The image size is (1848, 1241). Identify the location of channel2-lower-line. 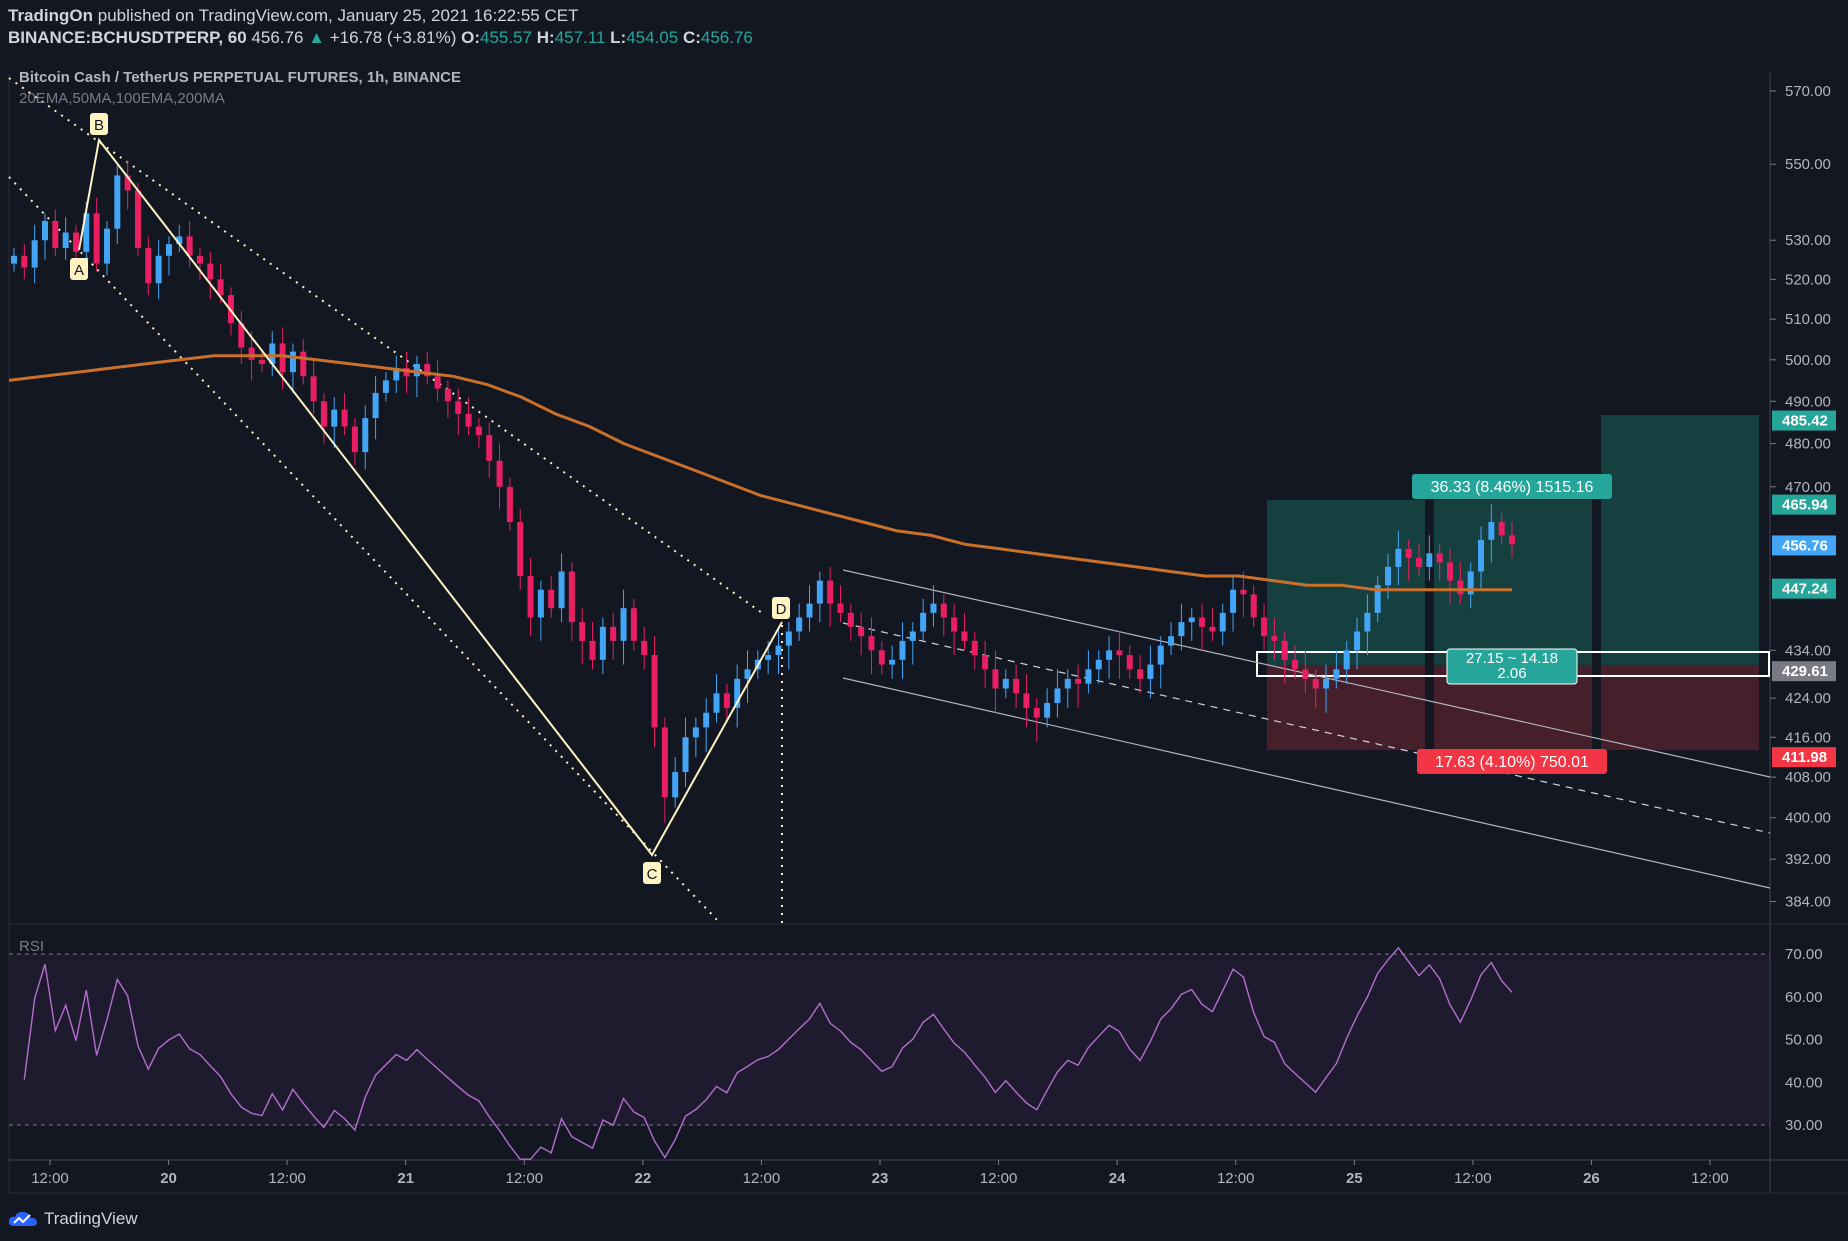
(1306, 783).